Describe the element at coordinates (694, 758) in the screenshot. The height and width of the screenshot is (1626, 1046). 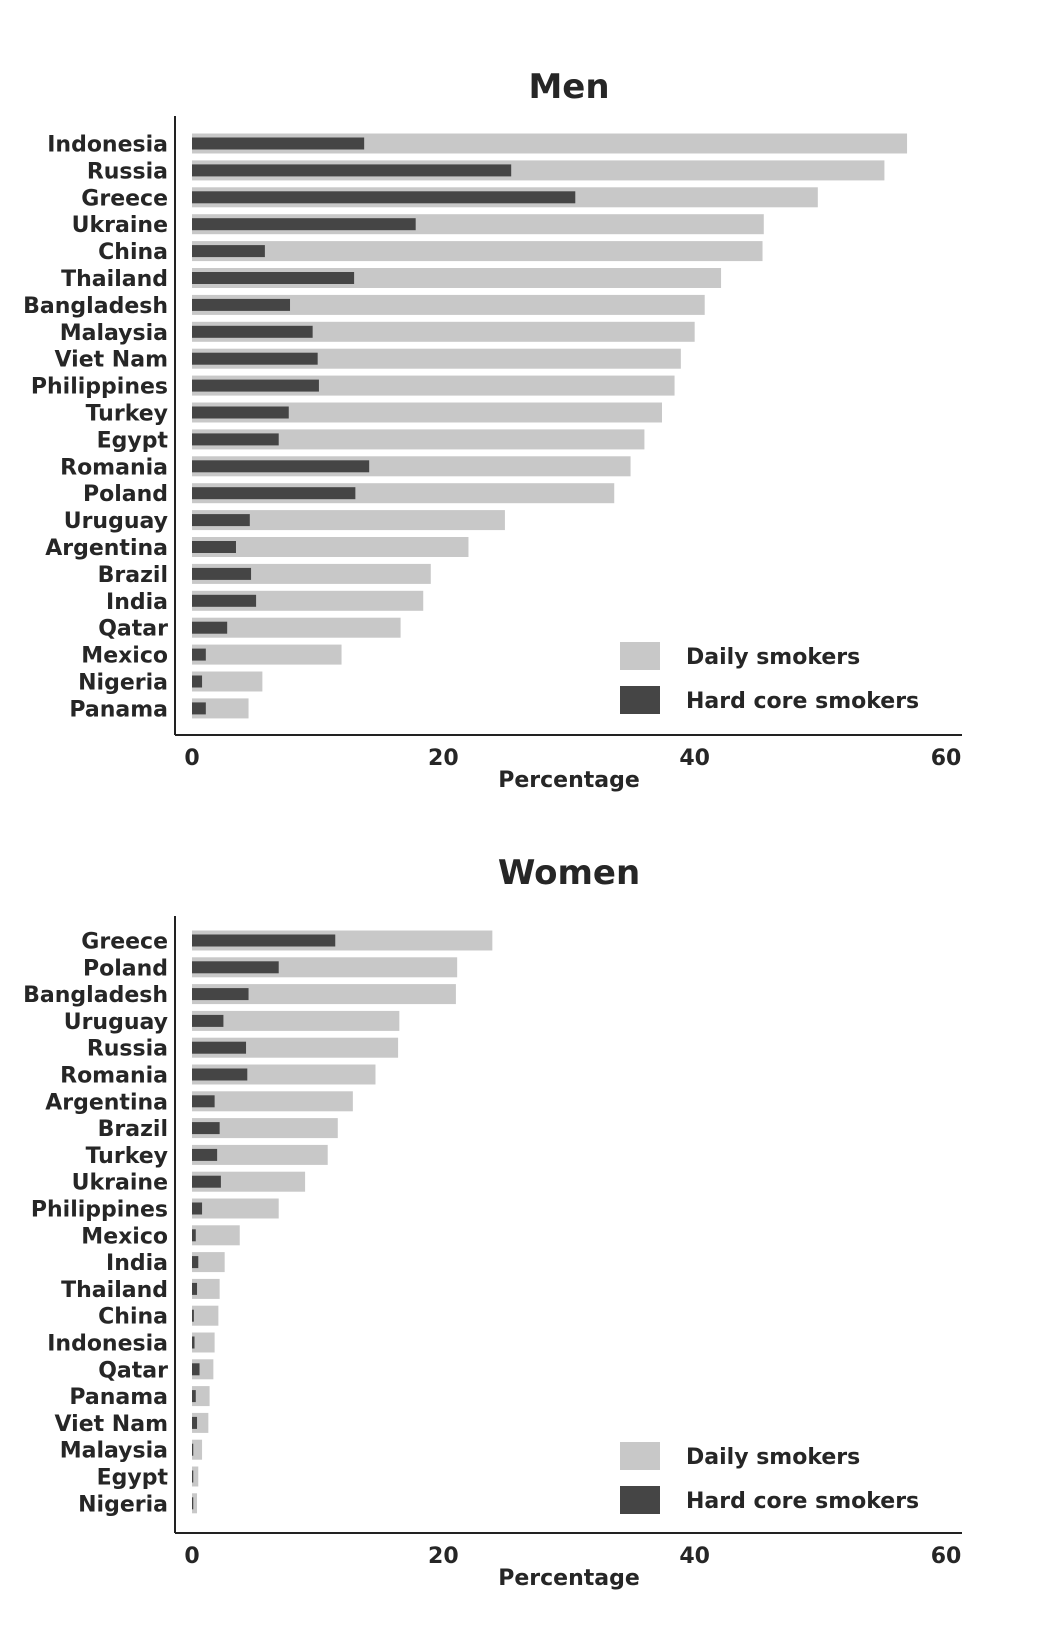
I see `x-tick-label: 40` at that location.